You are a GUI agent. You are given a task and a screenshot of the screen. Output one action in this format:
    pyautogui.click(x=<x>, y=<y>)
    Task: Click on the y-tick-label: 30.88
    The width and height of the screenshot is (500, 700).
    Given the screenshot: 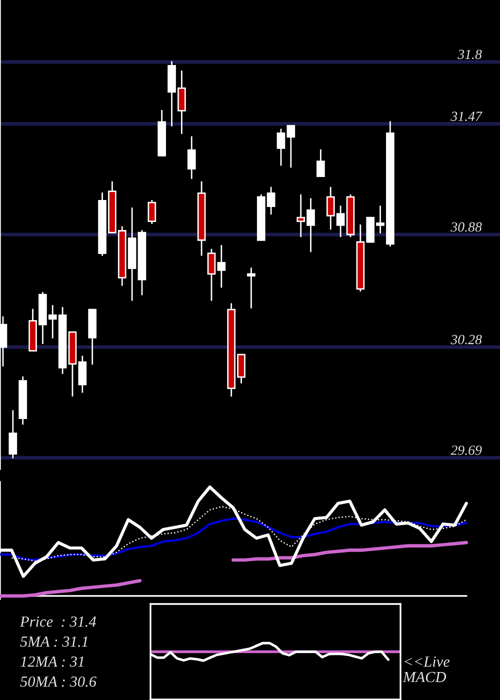 What is the action you would take?
    pyautogui.click(x=466, y=227)
    